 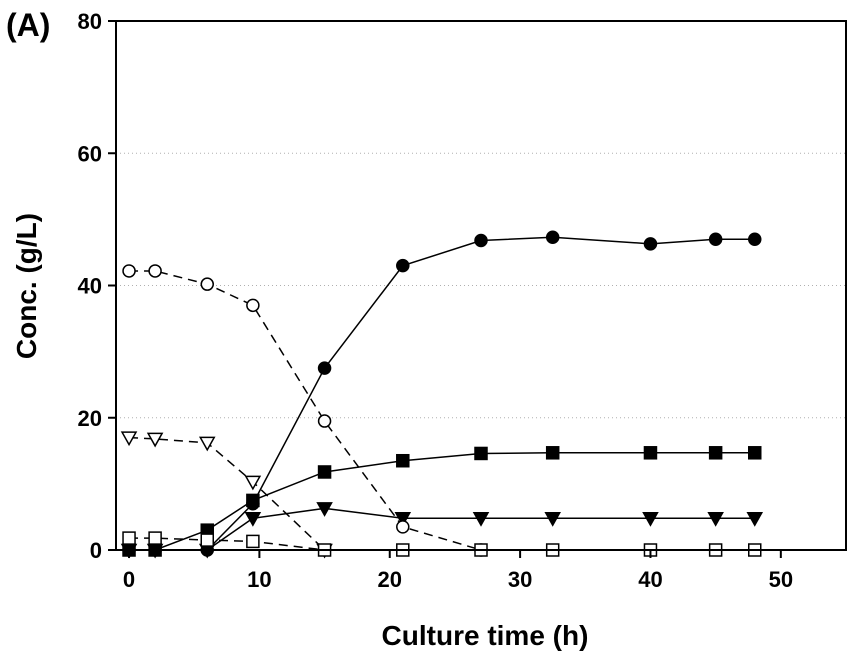 I want to click on x-tick-label: 10, so click(x=259, y=579).